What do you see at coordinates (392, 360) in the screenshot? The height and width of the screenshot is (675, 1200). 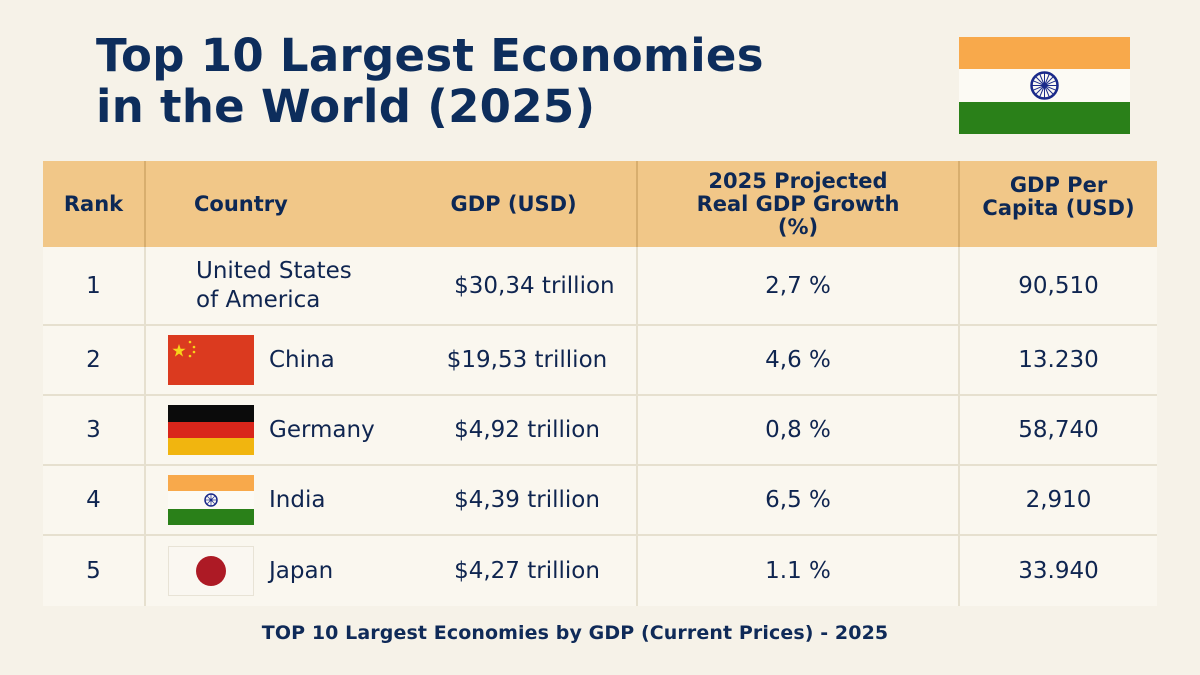 I see `country-gdp-cell: China $19,53 trillion` at bounding box center [392, 360].